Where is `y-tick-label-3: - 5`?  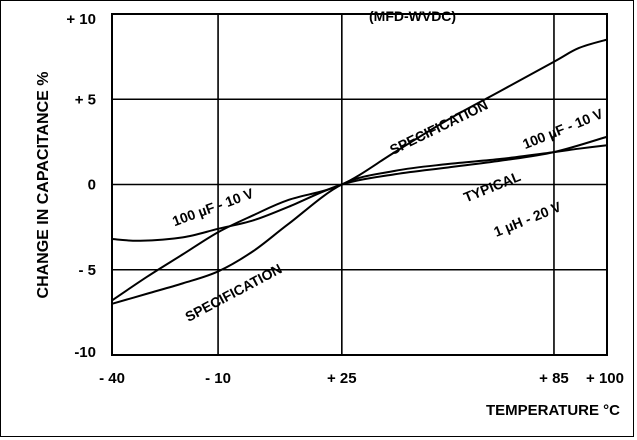
y-tick-label-3: - 5 is located at coordinates (87, 270).